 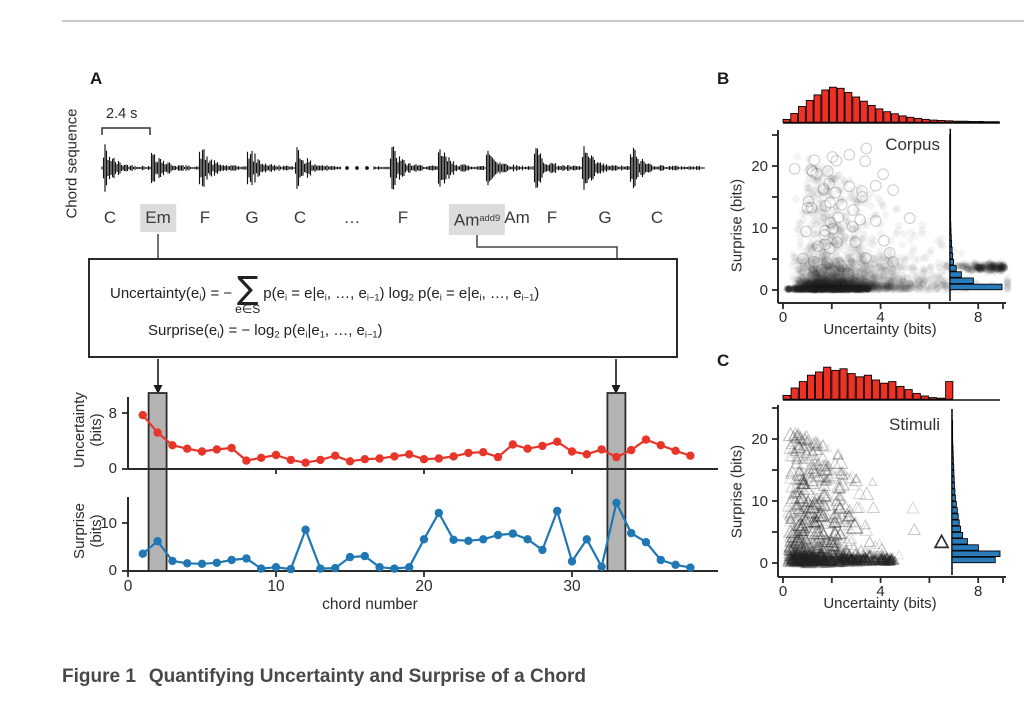 What do you see at coordinates (851, 497) in the screenshot?
I see `stimuli-scatter-cloud` at bounding box center [851, 497].